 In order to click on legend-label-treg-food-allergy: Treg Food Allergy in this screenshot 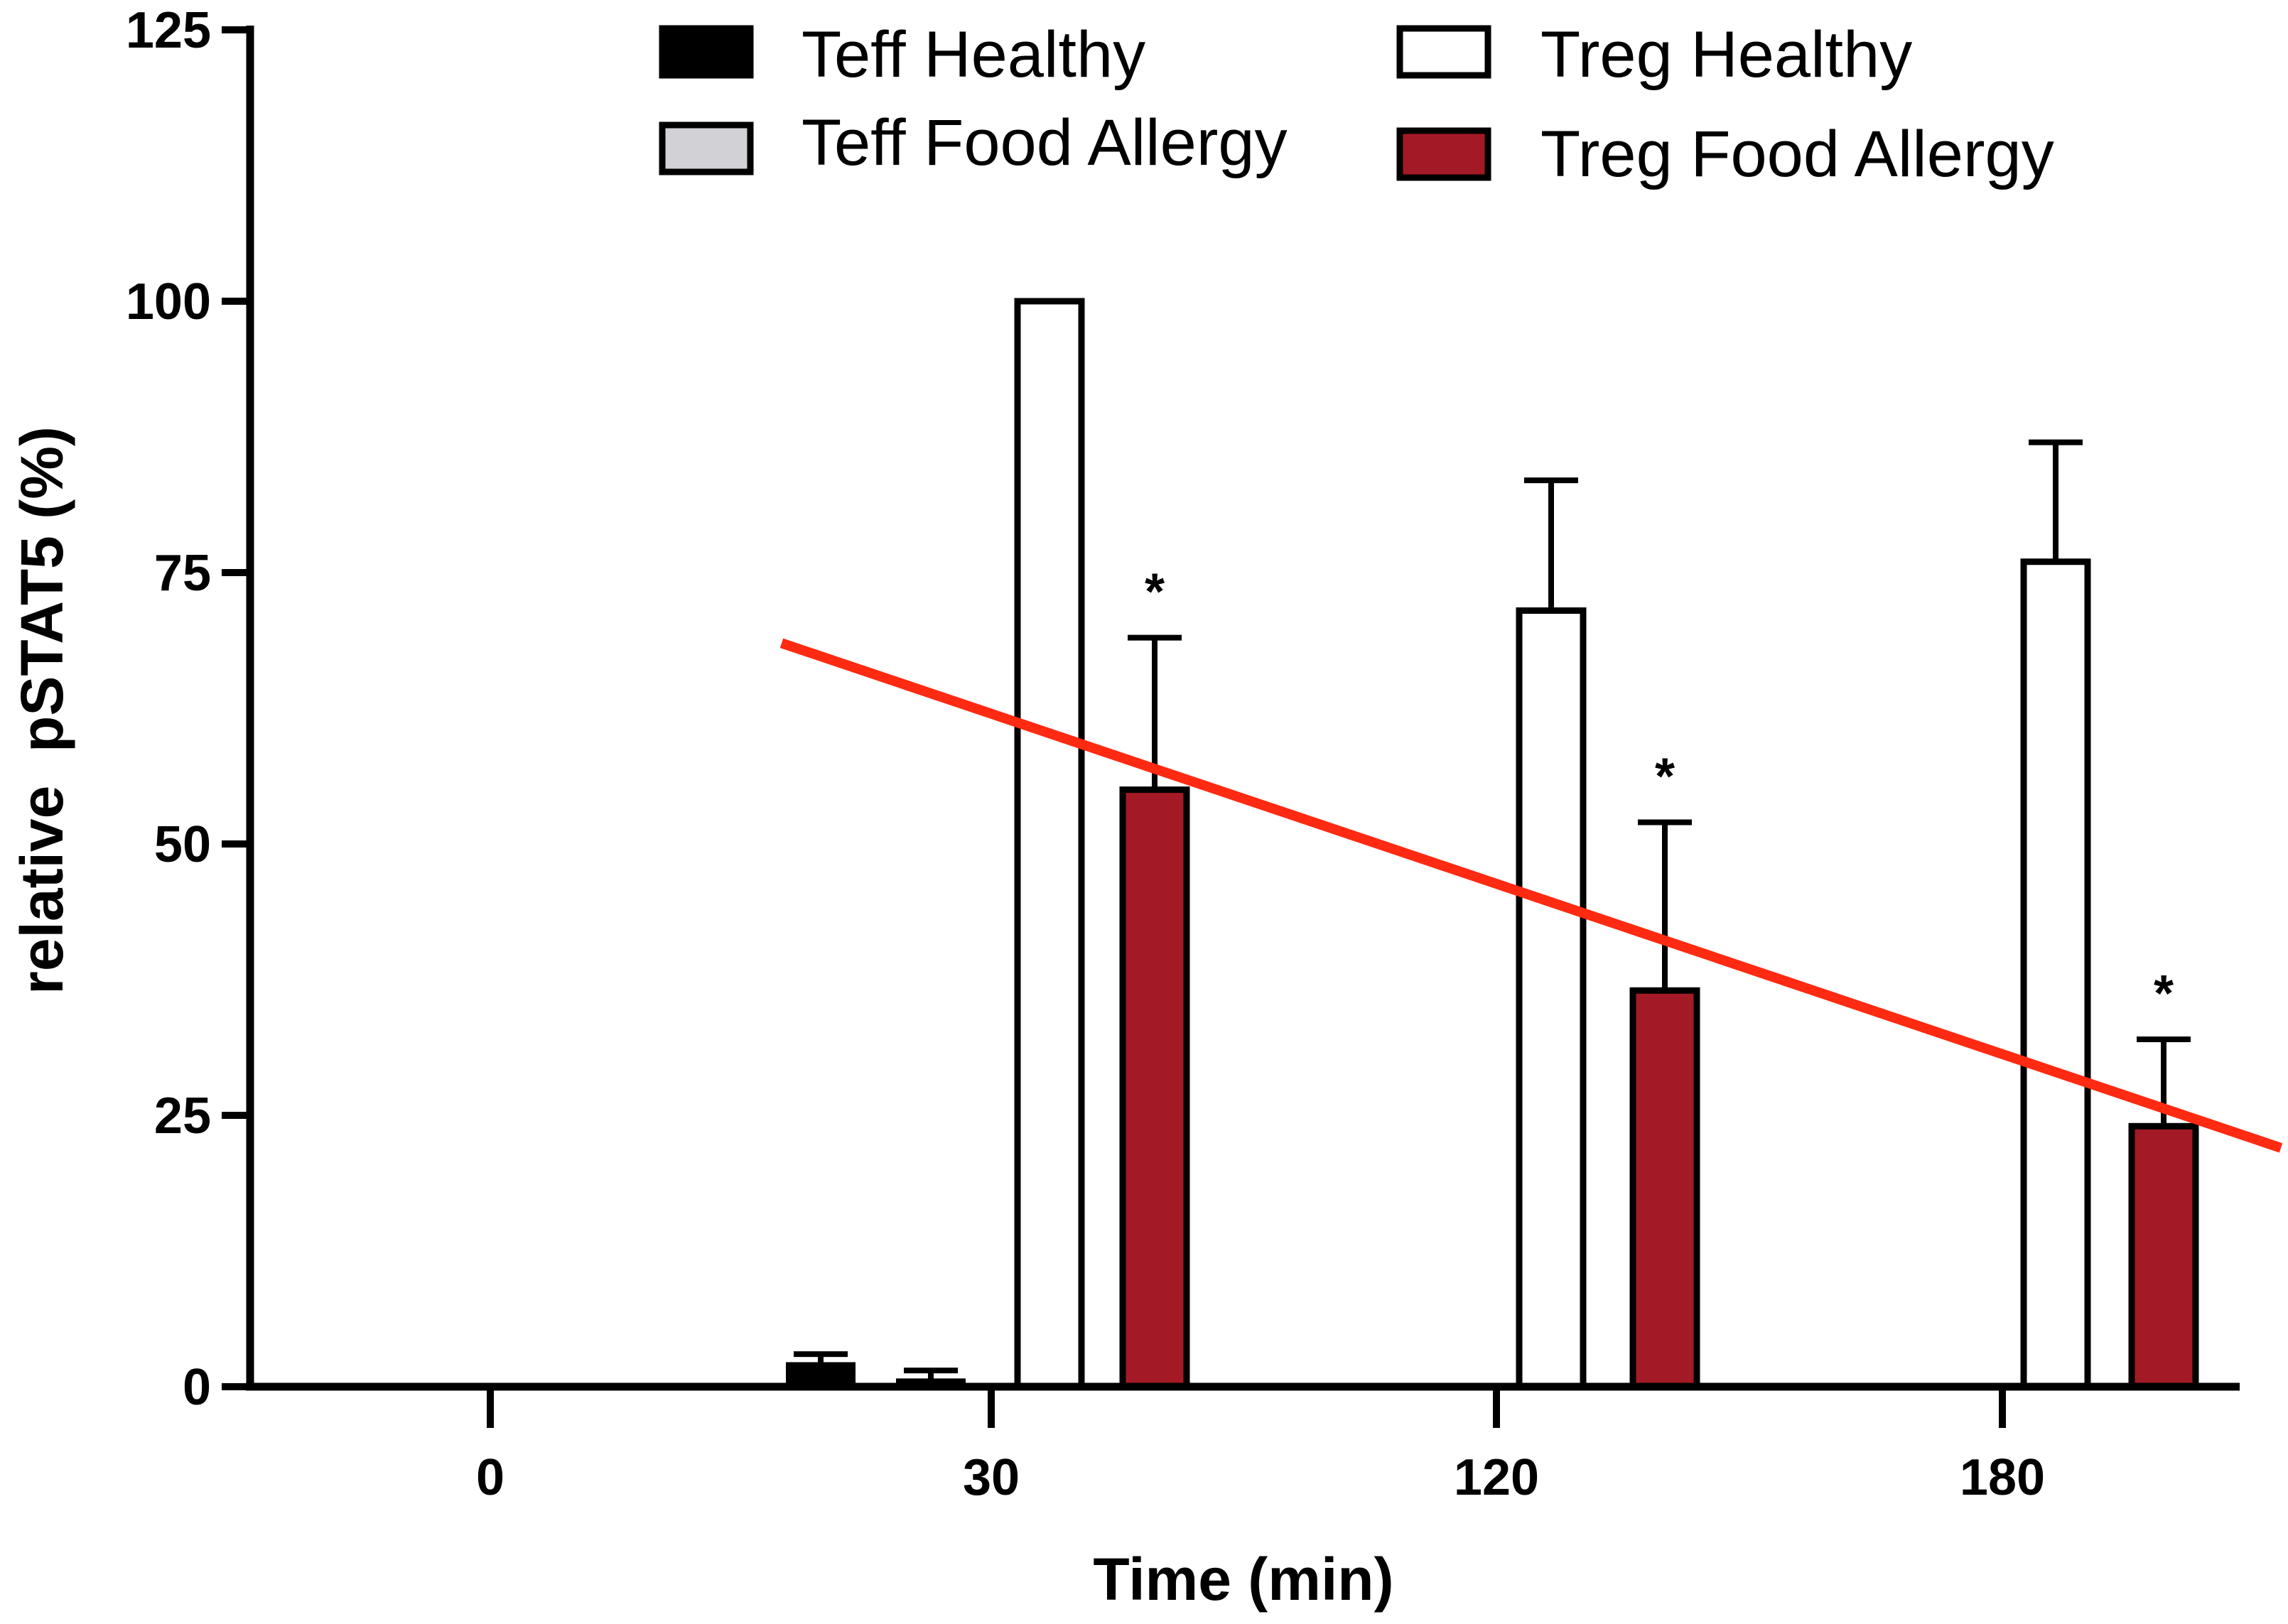, I will do `click(1797, 154)`.